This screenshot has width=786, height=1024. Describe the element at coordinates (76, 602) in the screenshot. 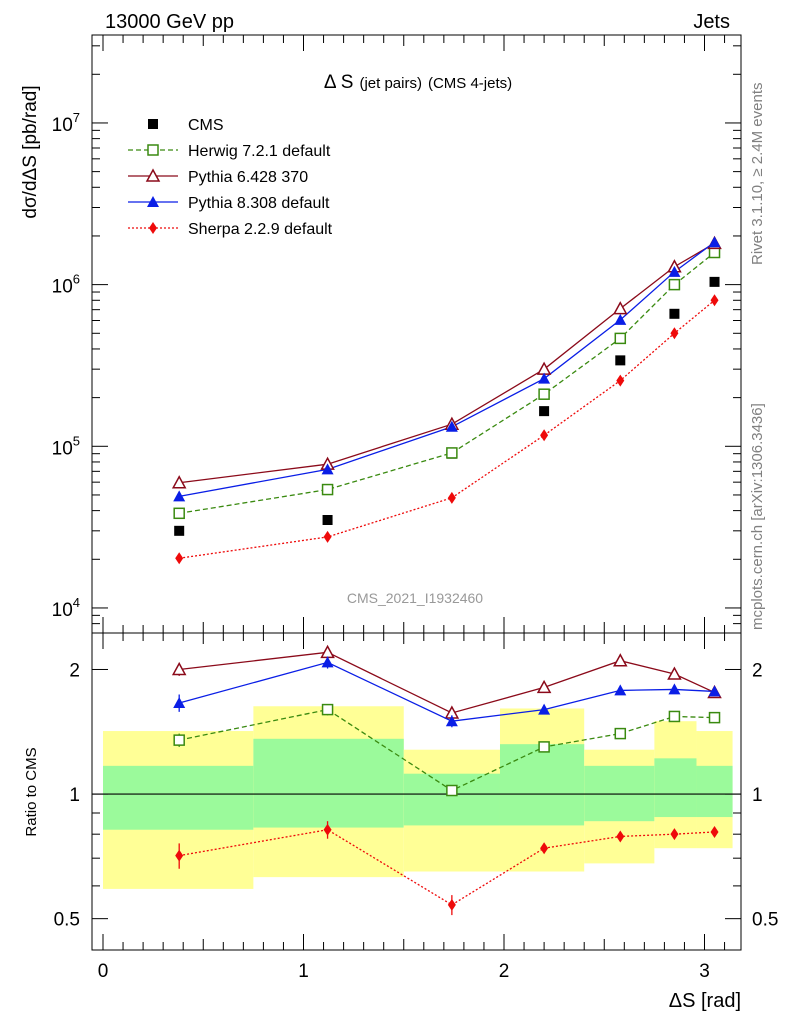

I see `y-tick-label-exponent: 4` at that location.